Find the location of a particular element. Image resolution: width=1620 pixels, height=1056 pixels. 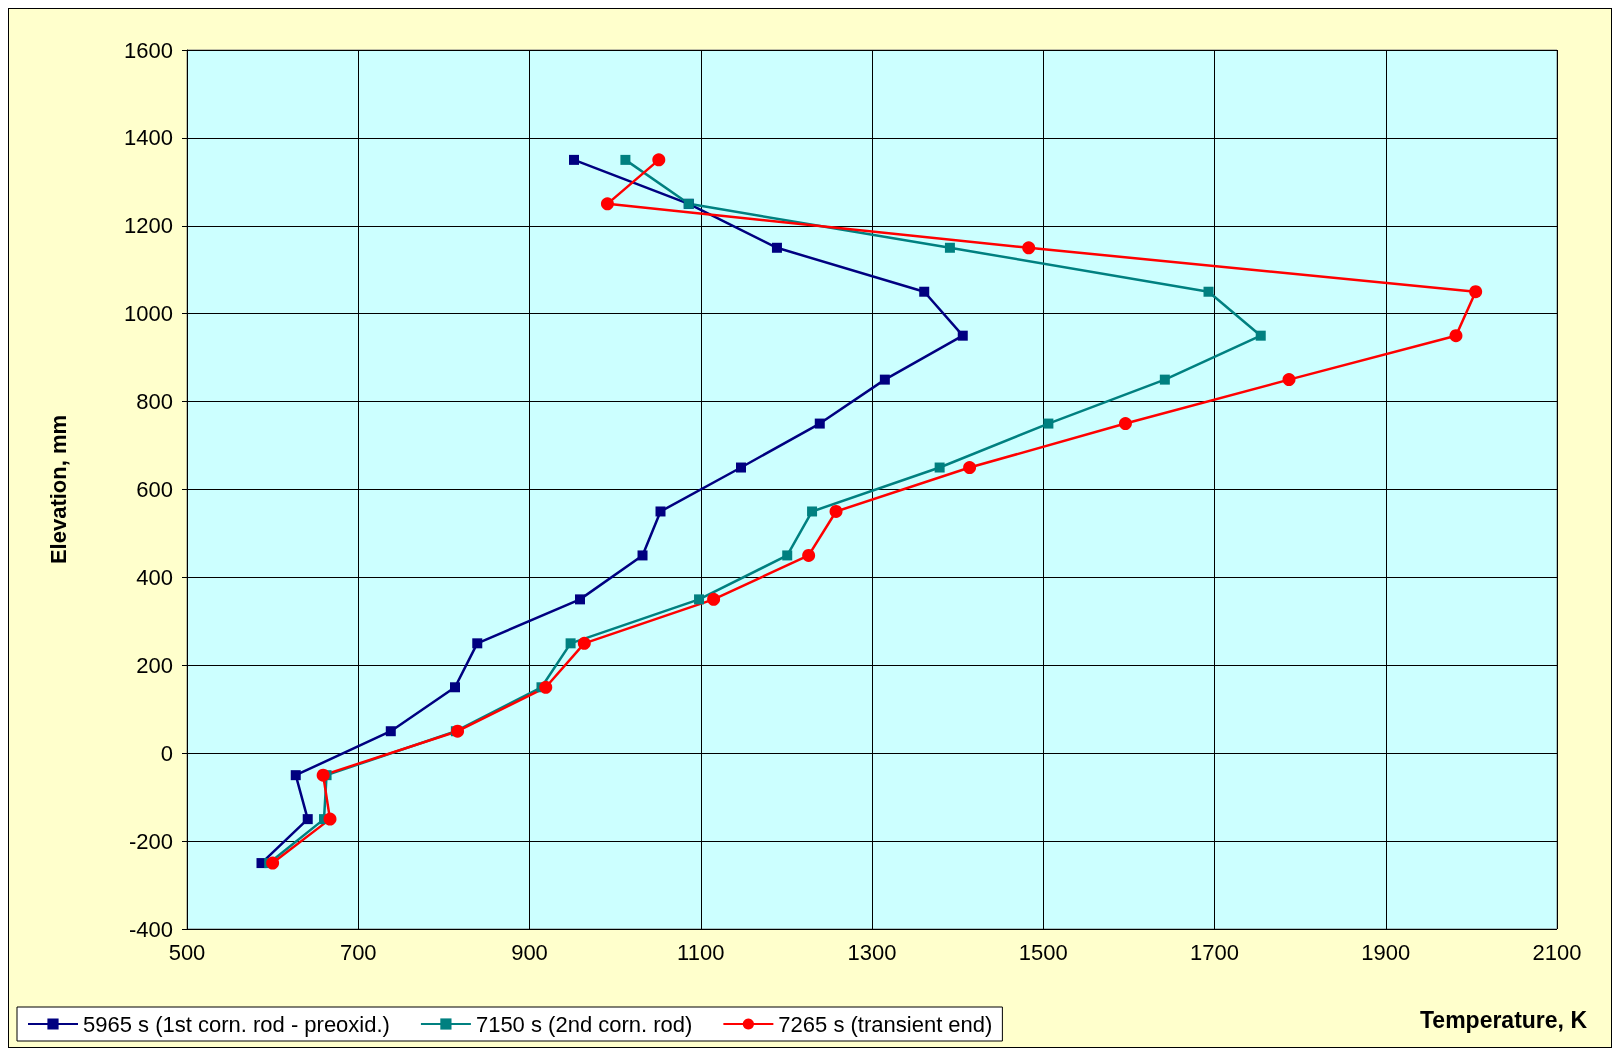

y-tick-label: 600 is located at coordinates (154, 489).